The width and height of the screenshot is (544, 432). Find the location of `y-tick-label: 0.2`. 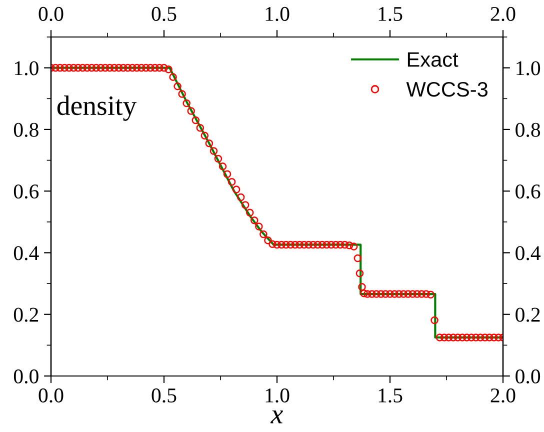

y-tick-label: 0.2 is located at coordinates (26, 315).